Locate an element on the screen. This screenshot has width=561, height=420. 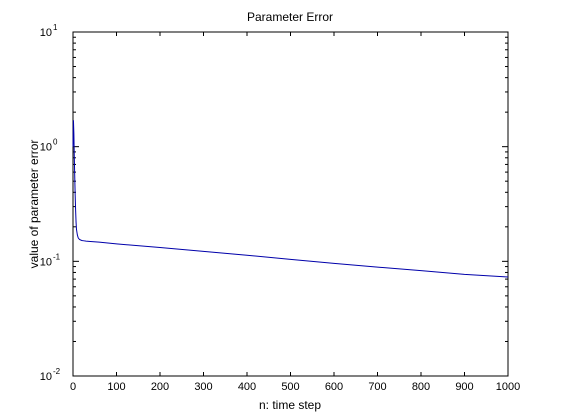
x-tick-label: 700 is located at coordinates (377, 387).